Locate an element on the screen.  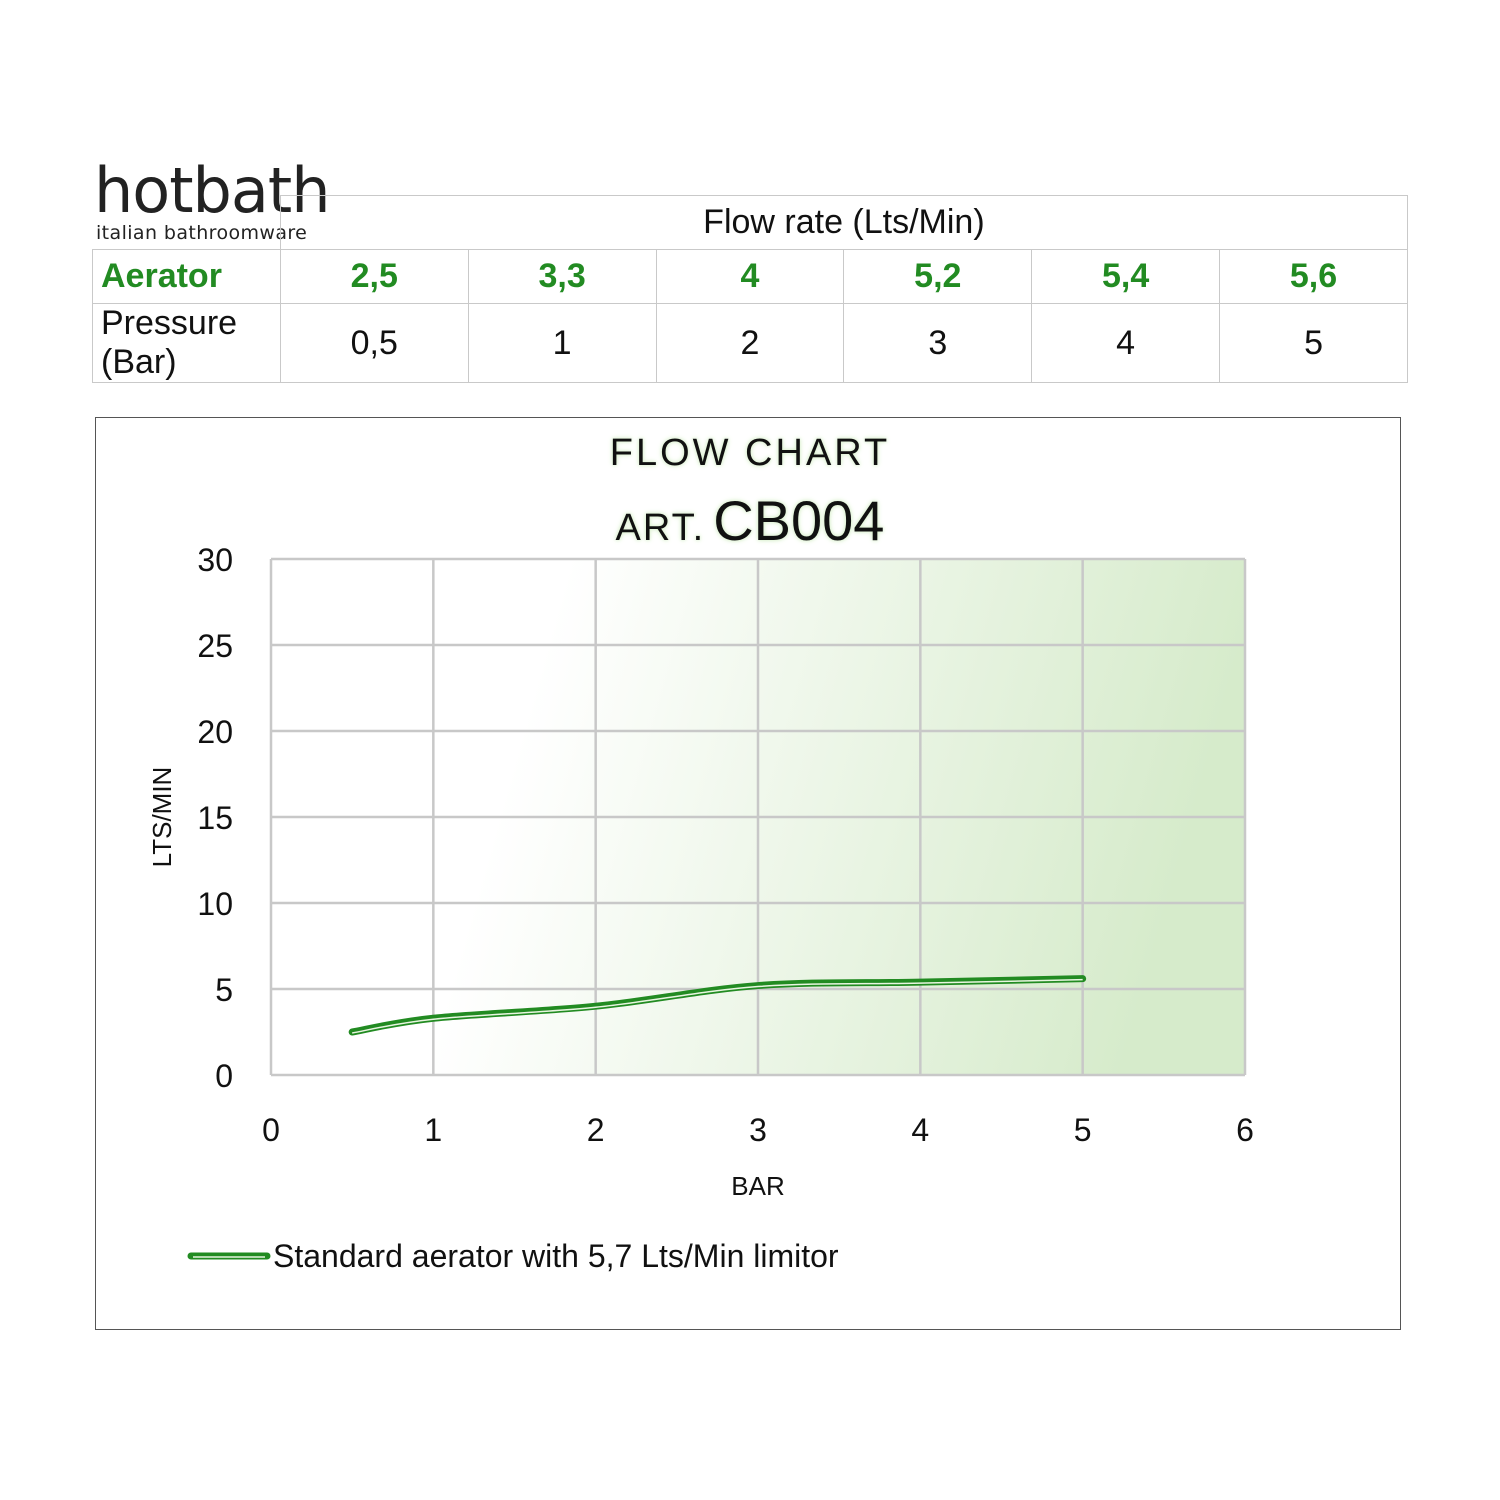
pressure-value: 2 is located at coordinates (750, 343).